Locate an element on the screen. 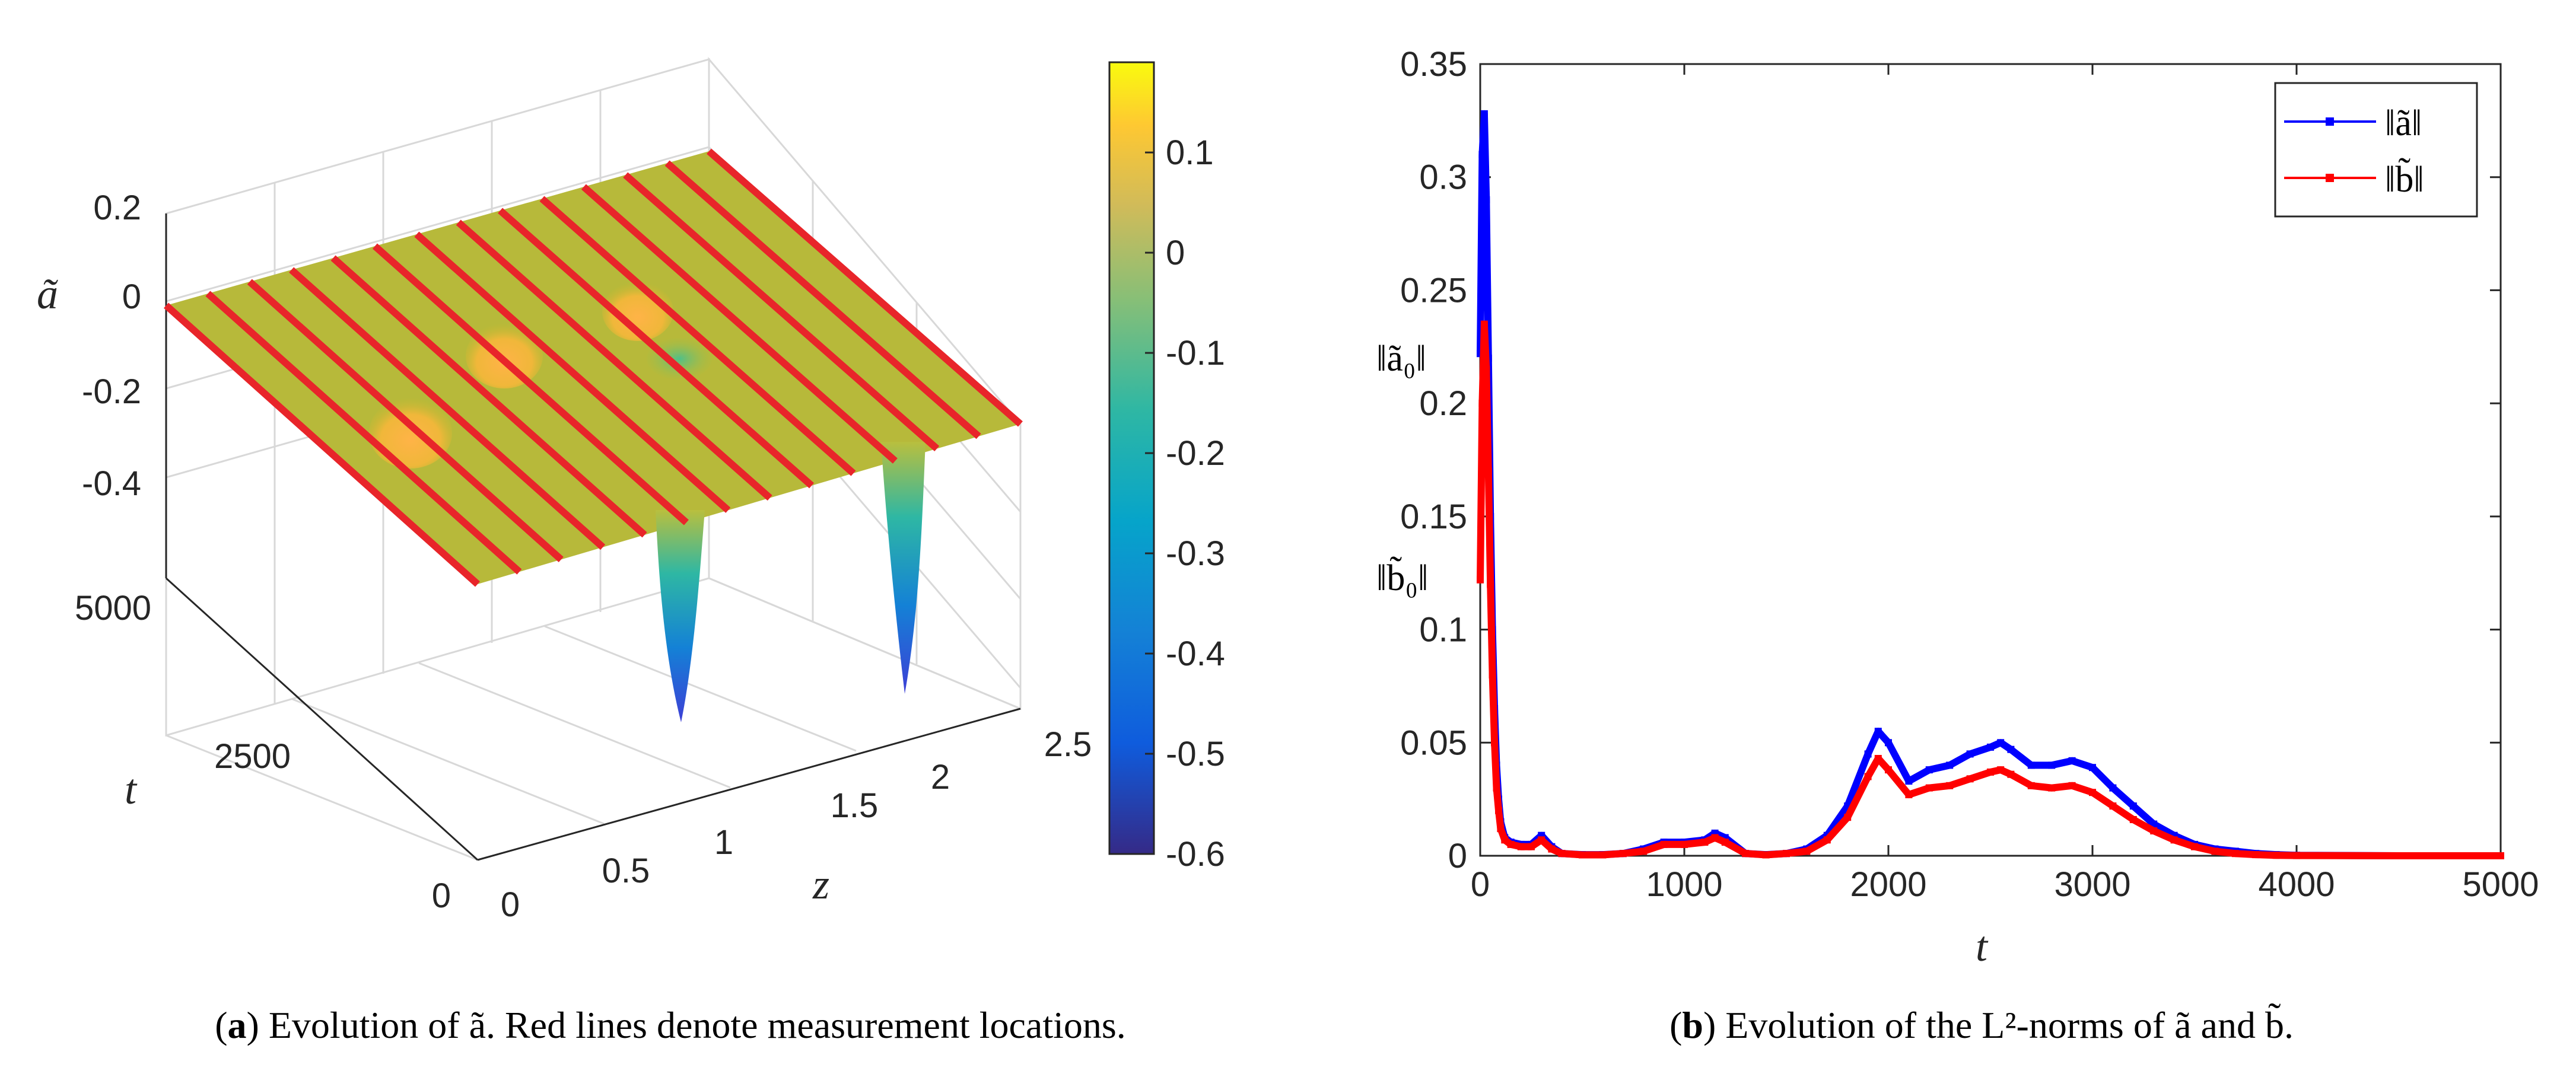 The height and width of the screenshot is (1074, 2576). legend-marker-a is located at coordinates (2330, 121).